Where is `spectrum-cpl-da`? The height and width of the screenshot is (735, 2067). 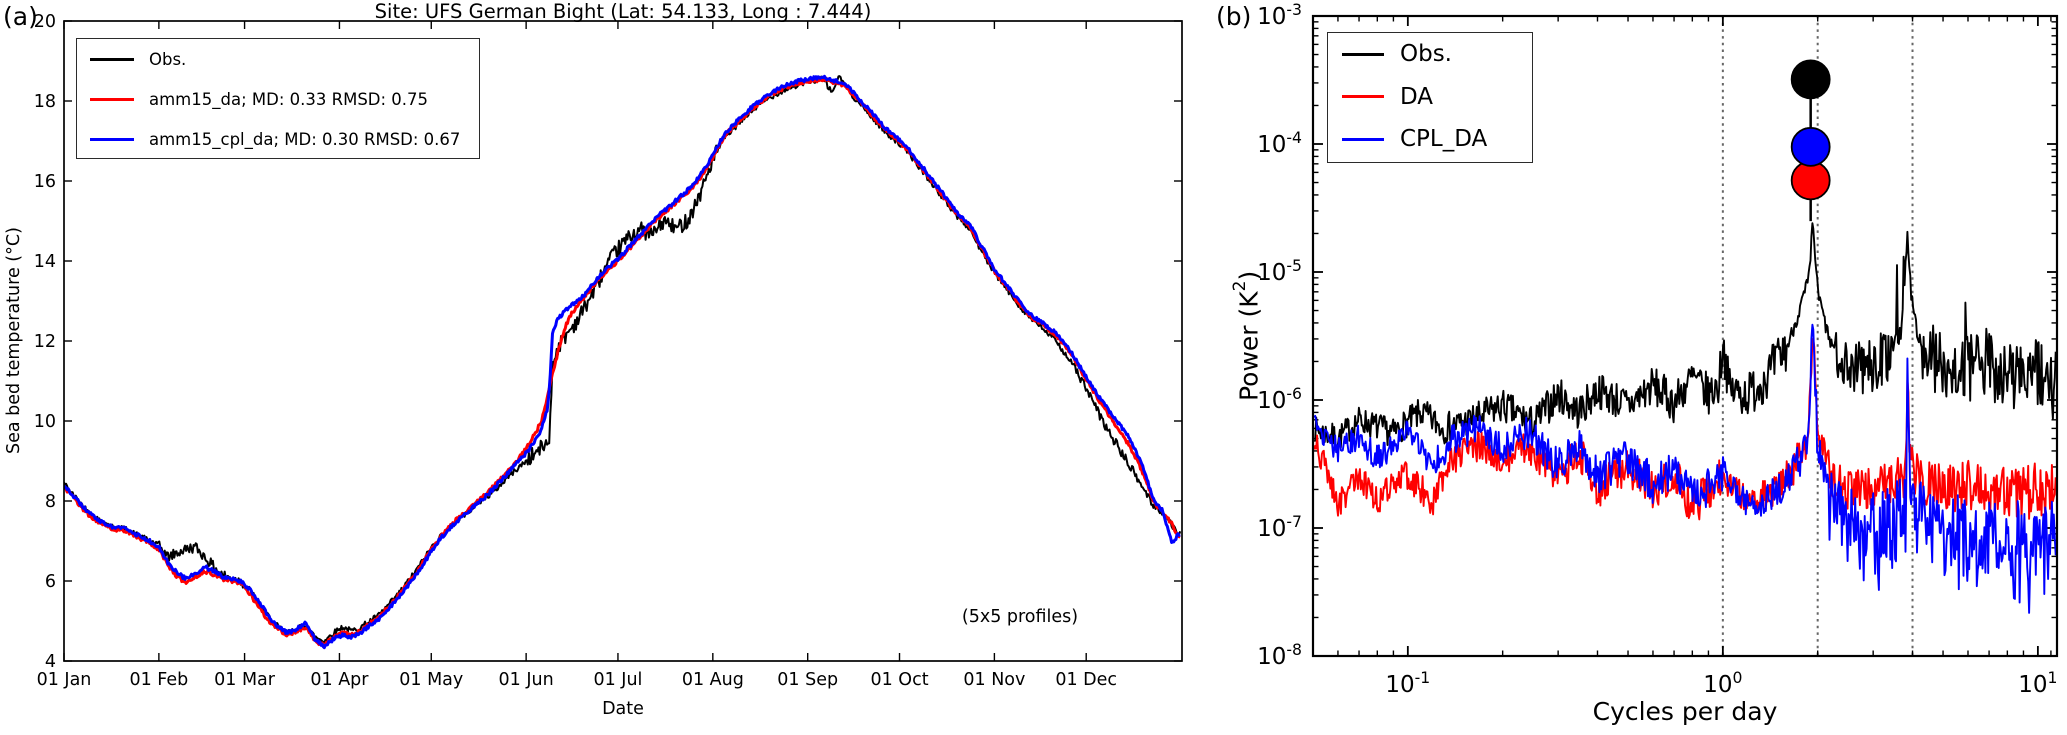
spectrum-cpl-da is located at coordinates (1685, 468).